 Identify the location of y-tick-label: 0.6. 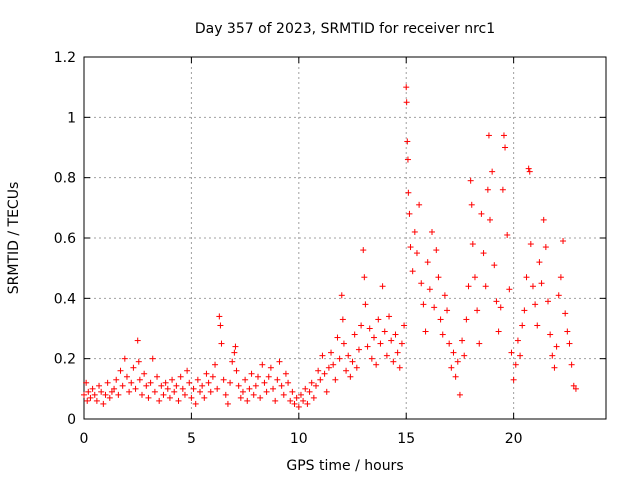
(65, 239).